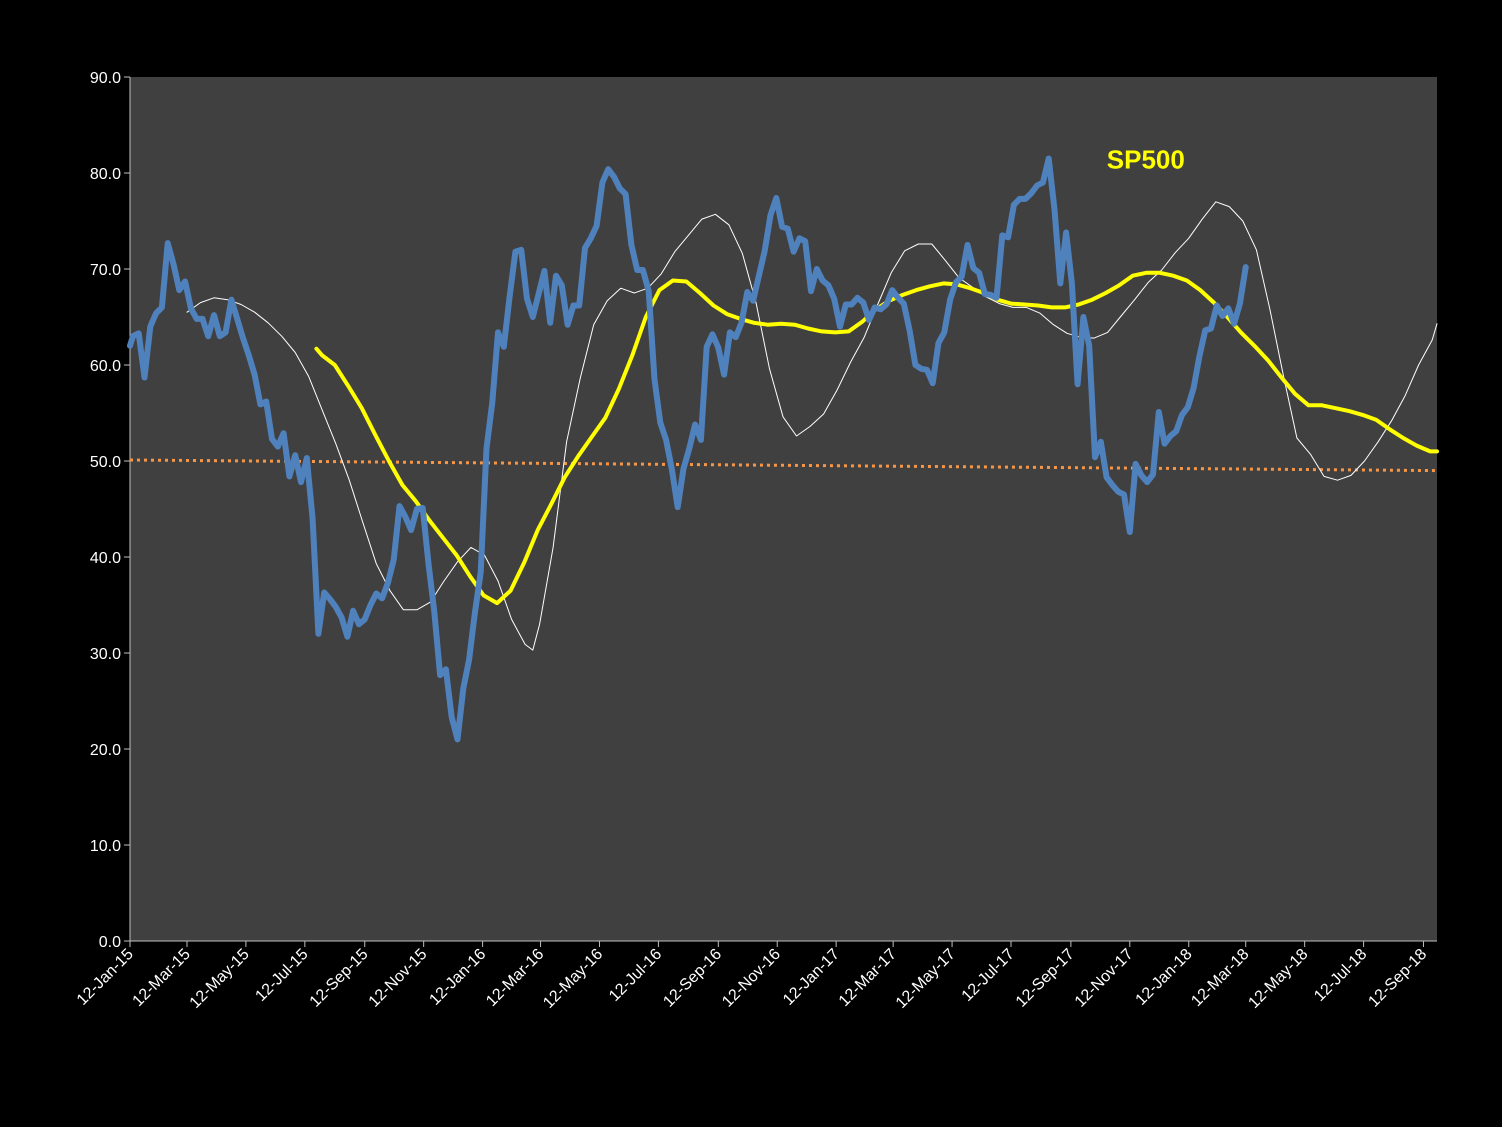  Describe the element at coordinates (105, 270) in the screenshot. I see `y-tick-label: 70.0` at that location.